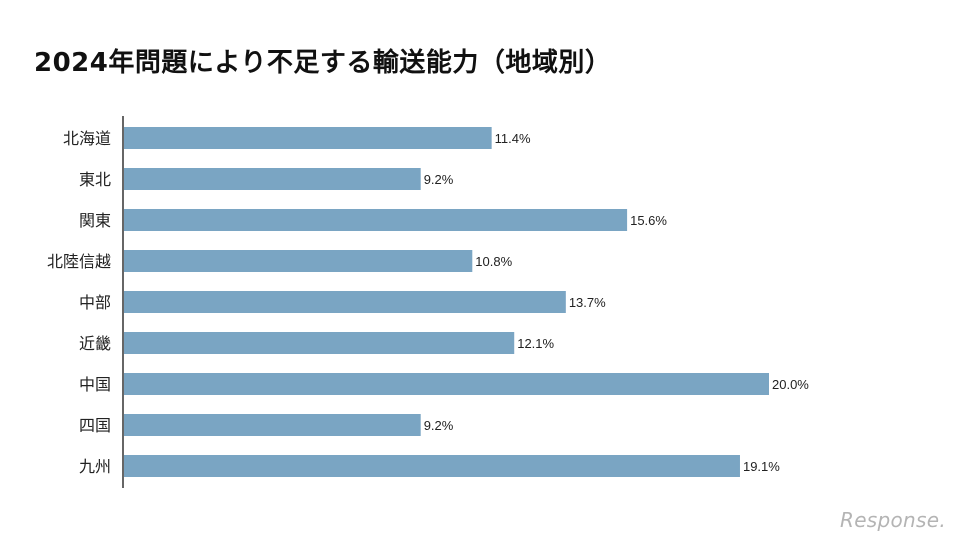 The height and width of the screenshot is (544, 968). I want to click on value-label: 11.4%, so click(513, 138).